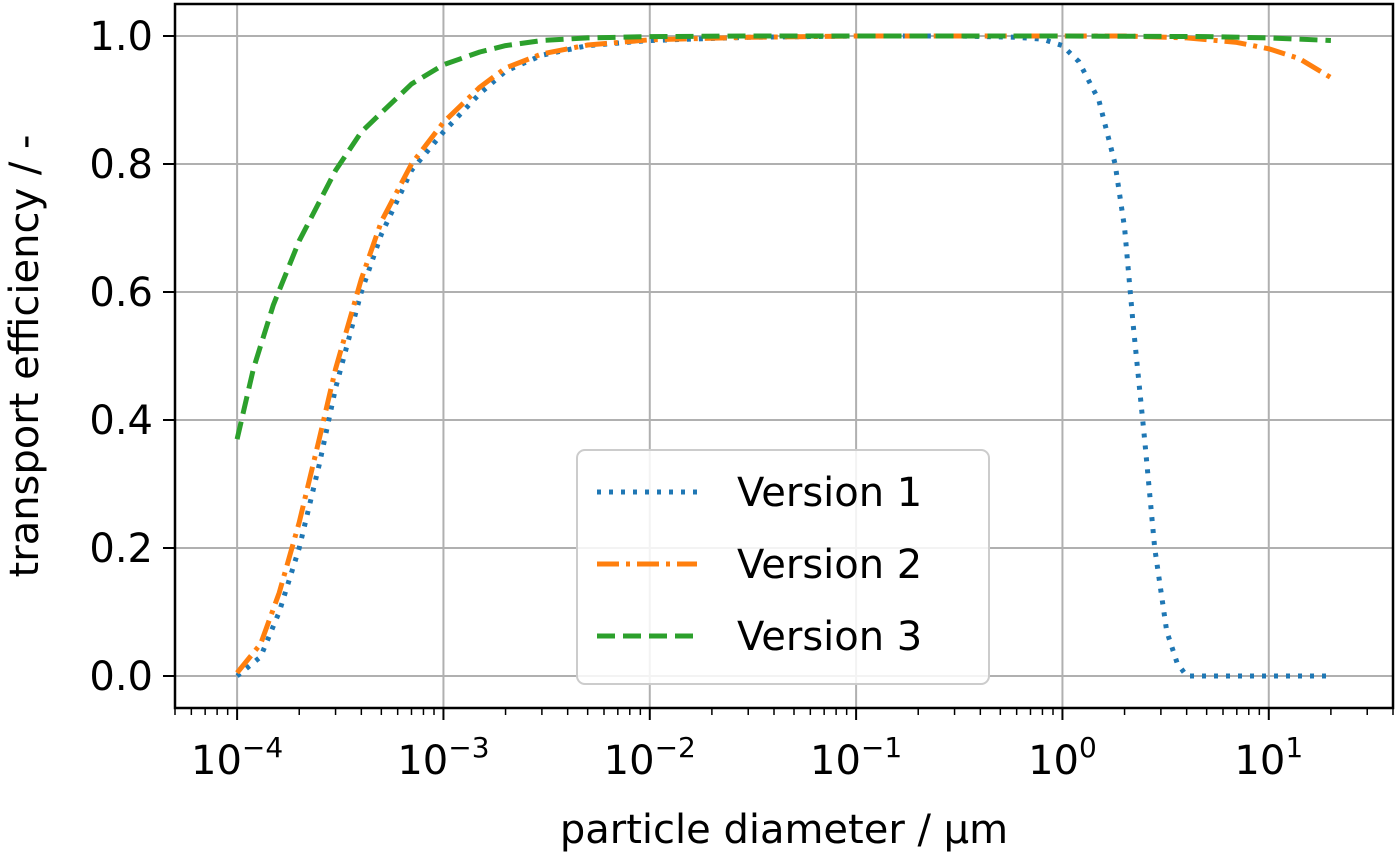 This screenshot has height=853, width=1396. What do you see at coordinates (829, 493) in the screenshot?
I see `legend-label-1: Version 1` at bounding box center [829, 493].